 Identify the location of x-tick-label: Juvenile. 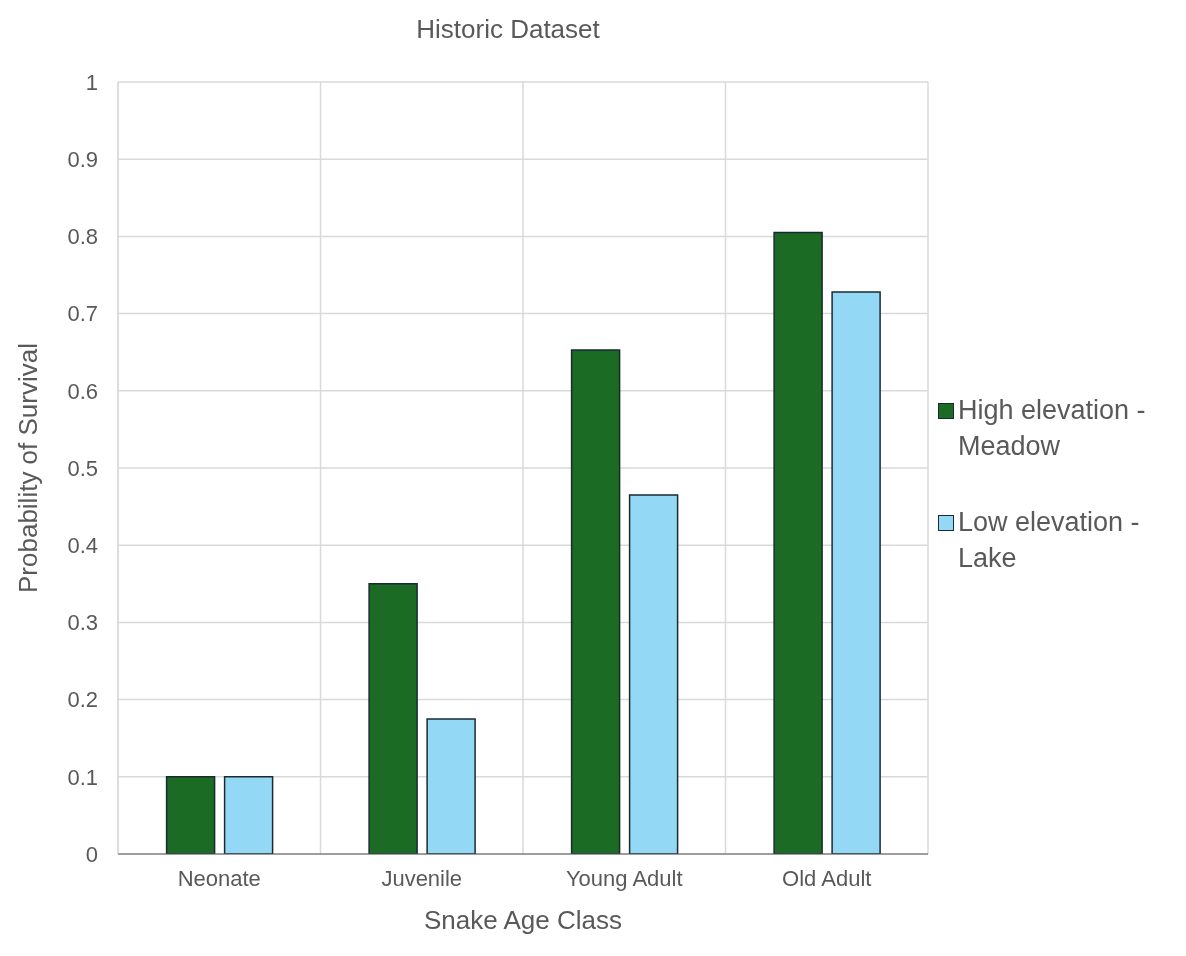
(422, 878).